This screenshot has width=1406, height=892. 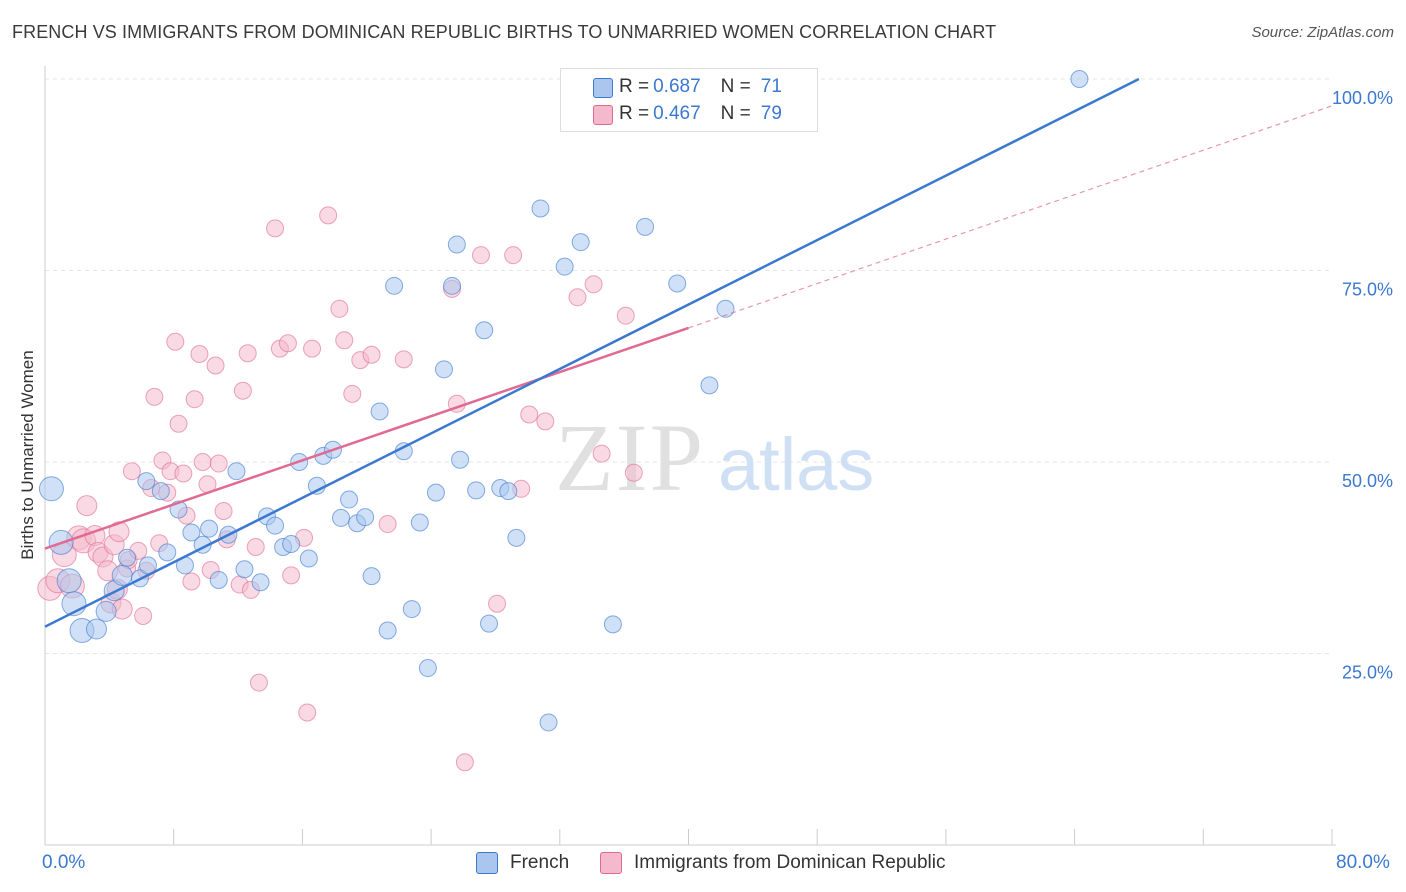 I want to click on legend-r-value: 0.687, so click(x=677, y=86).